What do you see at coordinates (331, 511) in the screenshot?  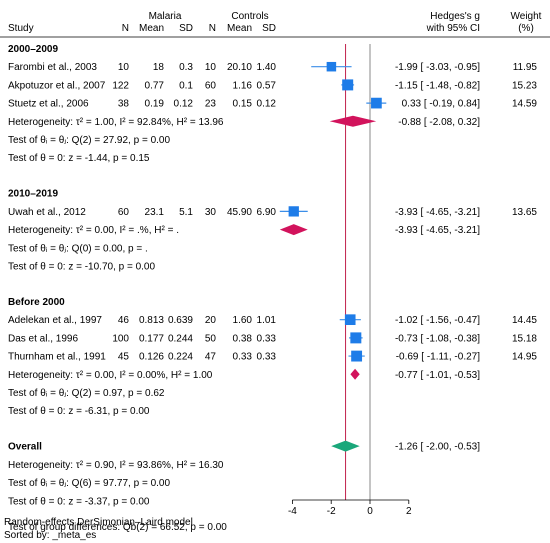 I see `x-tick-label-1: -2` at bounding box center [331, 511].